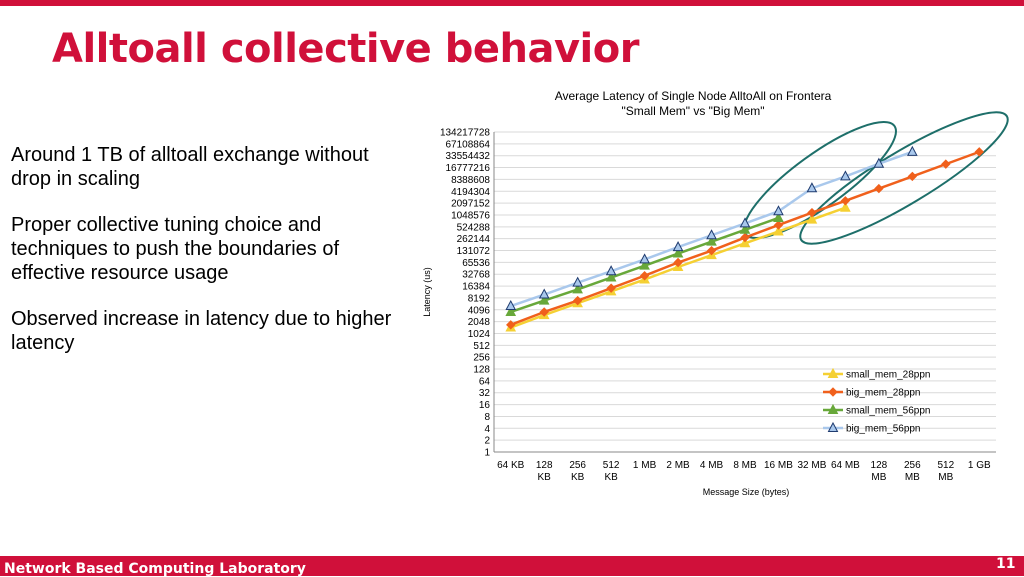 The width and height of the screenshot is (1024, 577). Describe the element at coordinates (888, 375) in the screenshot. I see `legend-label: small_mem_28ppn` at that location.